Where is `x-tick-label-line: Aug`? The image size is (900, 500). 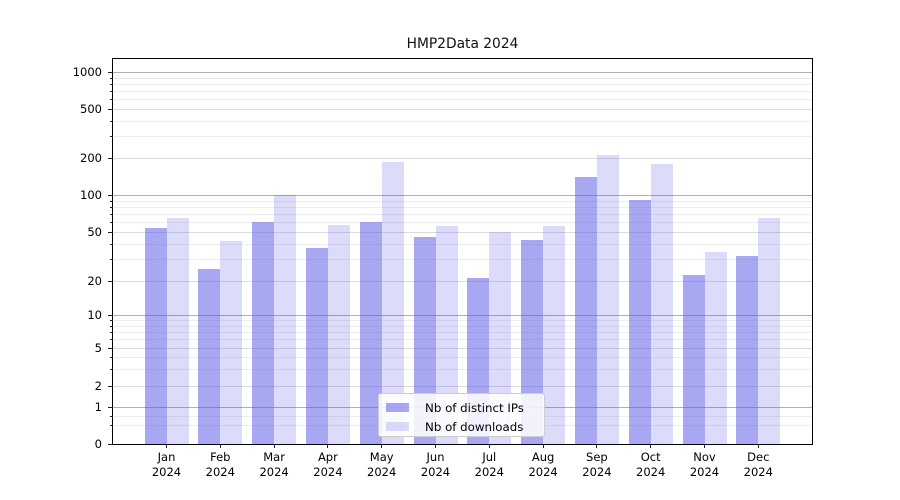 x-tick-label-line: Aug is located at coordinates (543, 457).